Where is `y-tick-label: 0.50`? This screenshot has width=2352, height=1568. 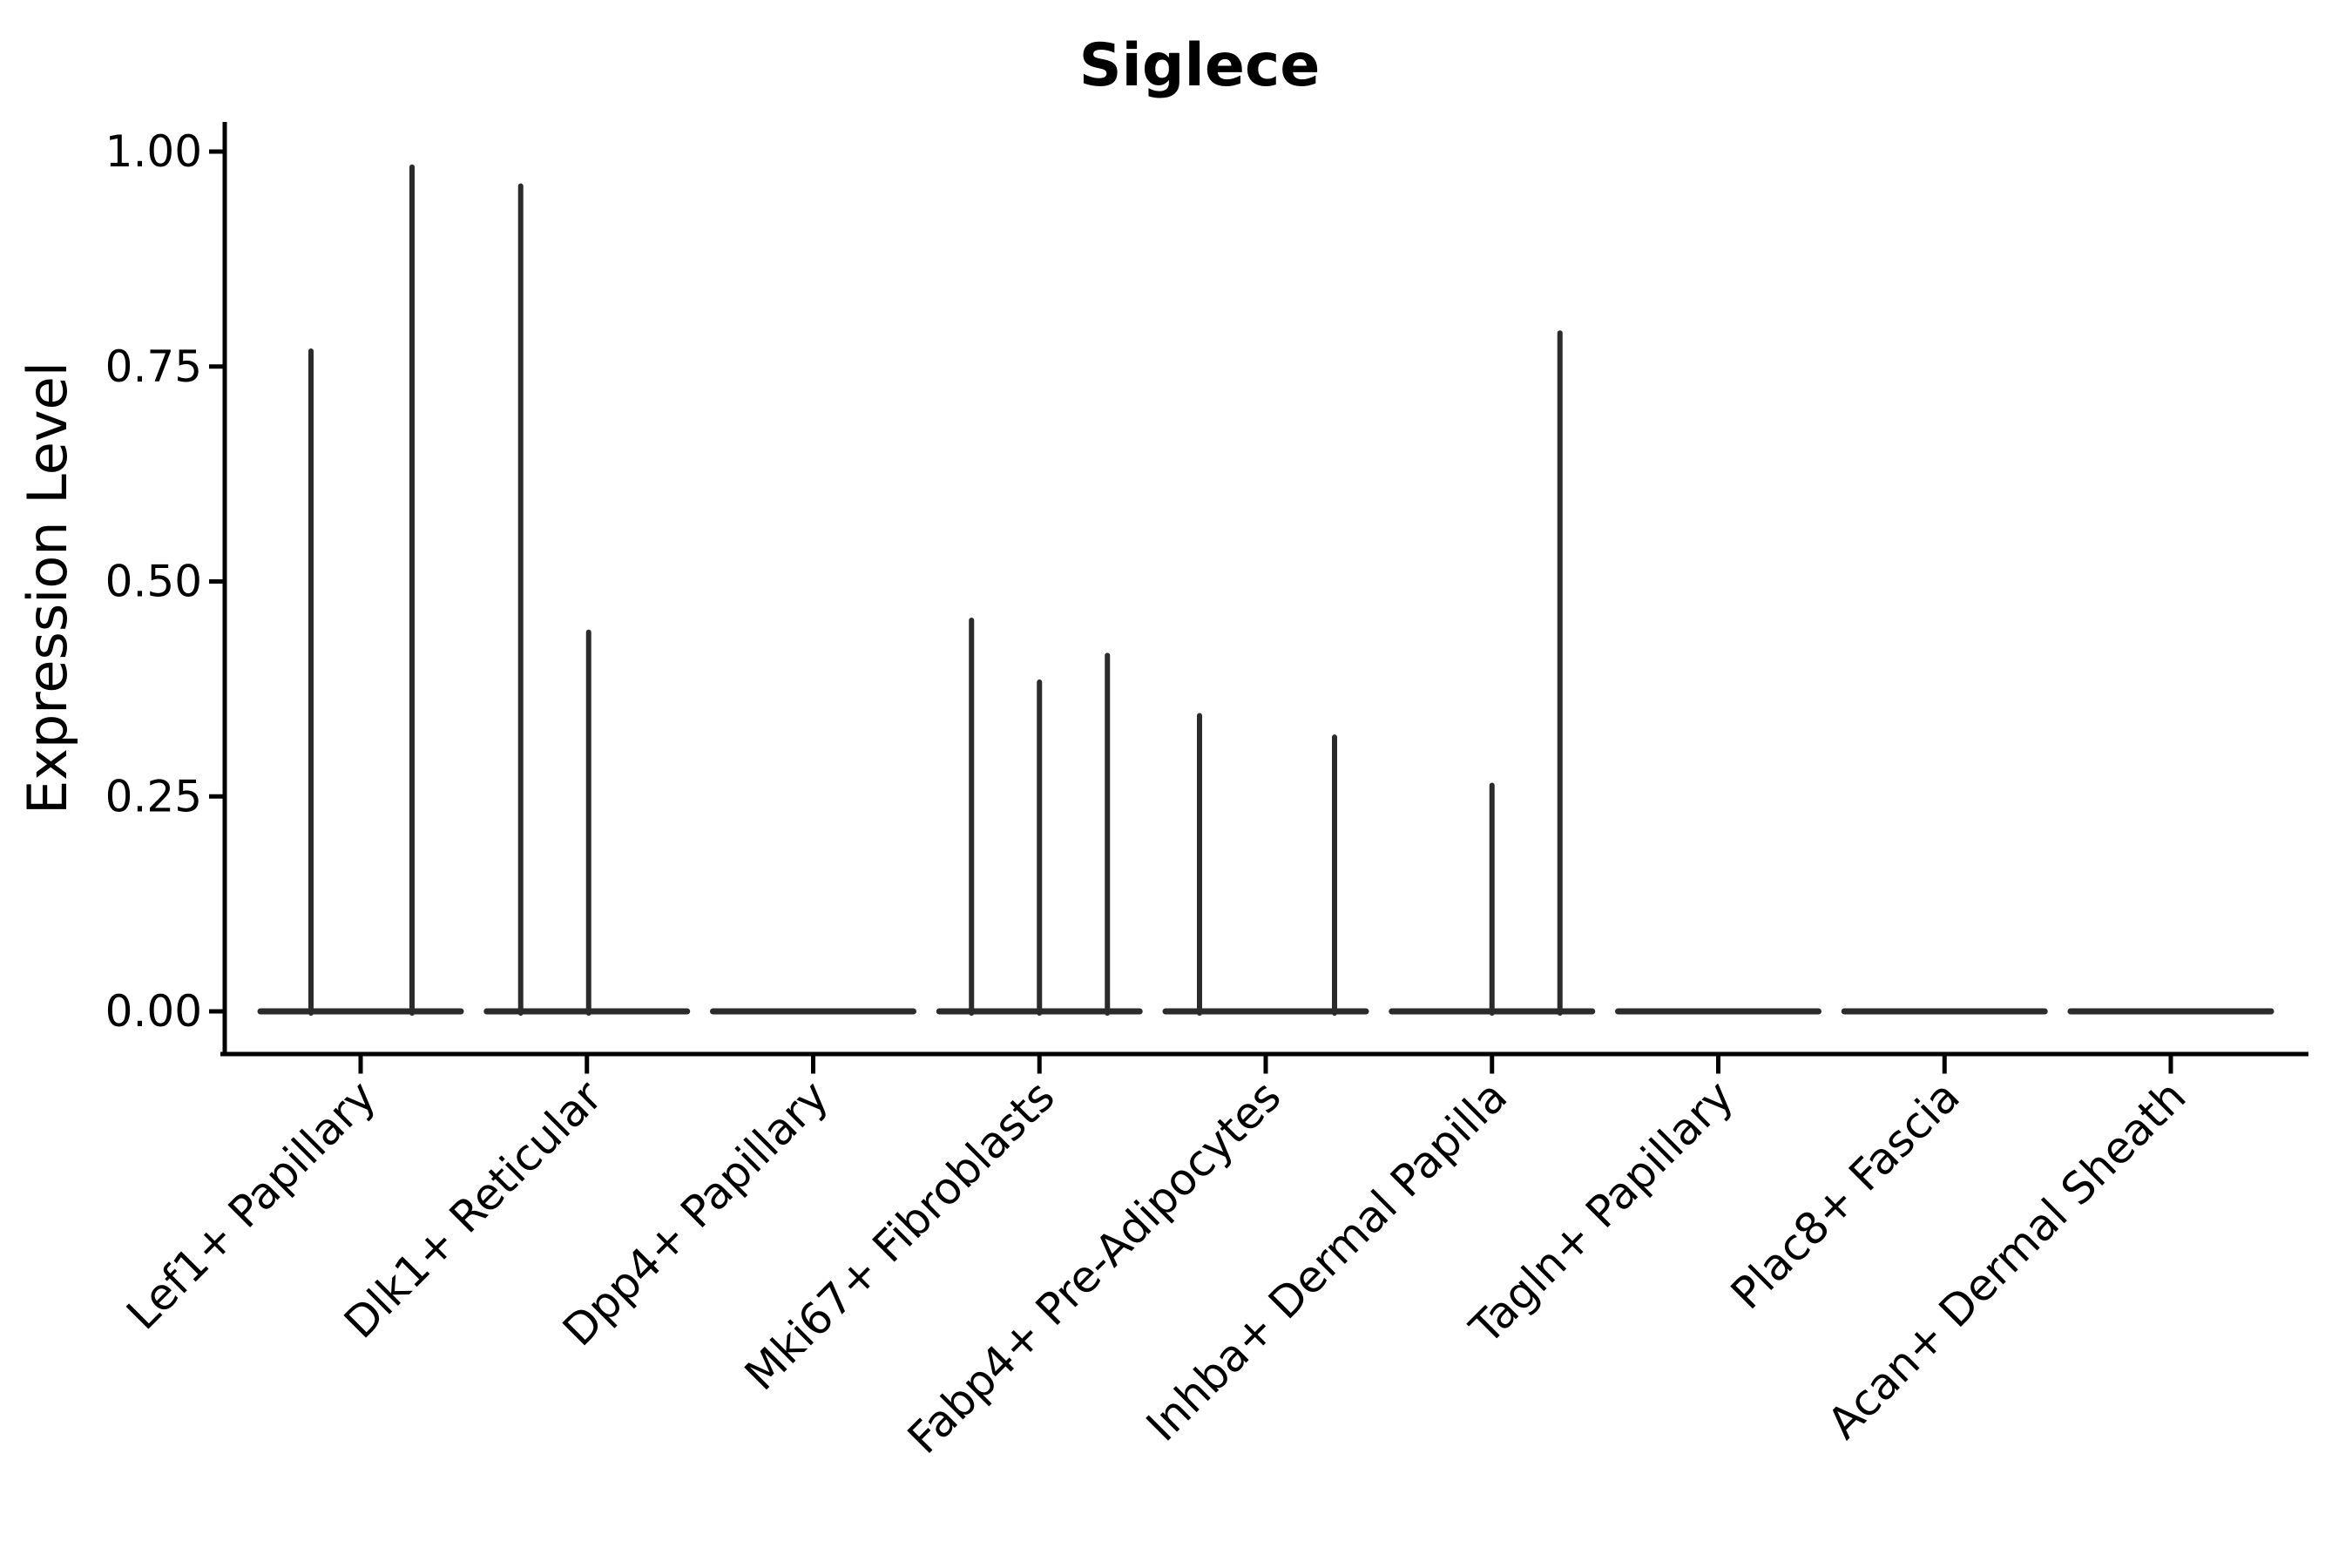
y-tick-label: 0.50 is located at coordinates (153, 582).